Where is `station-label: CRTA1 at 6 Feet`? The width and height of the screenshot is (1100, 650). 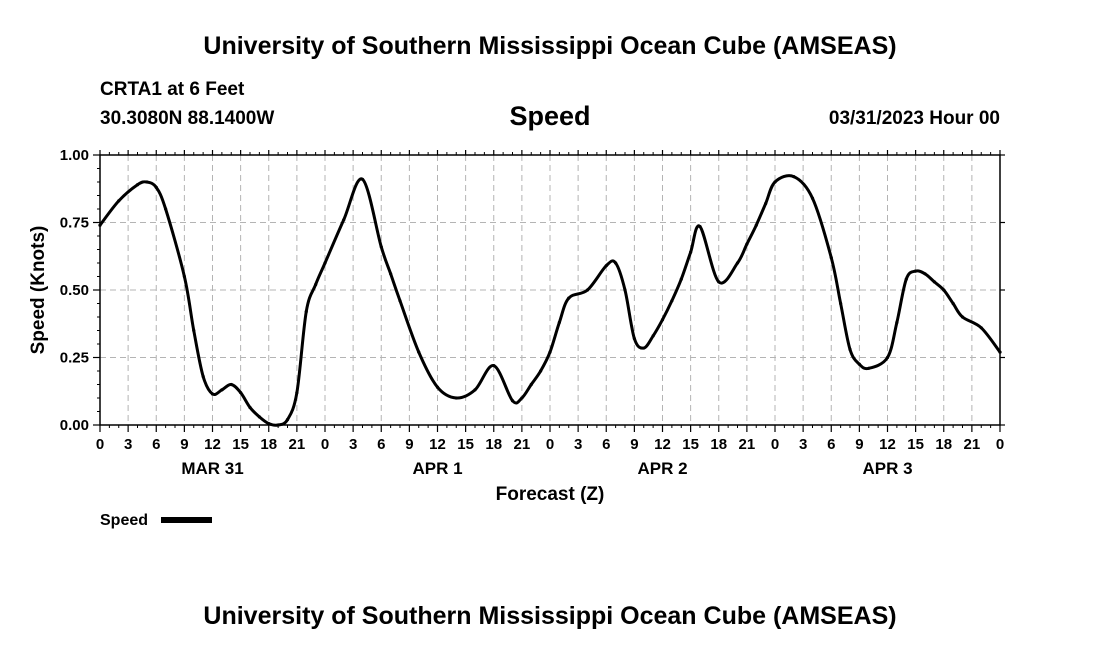
station-label: CRTA1 at 6 Feet is located at coordinates (172, 89).